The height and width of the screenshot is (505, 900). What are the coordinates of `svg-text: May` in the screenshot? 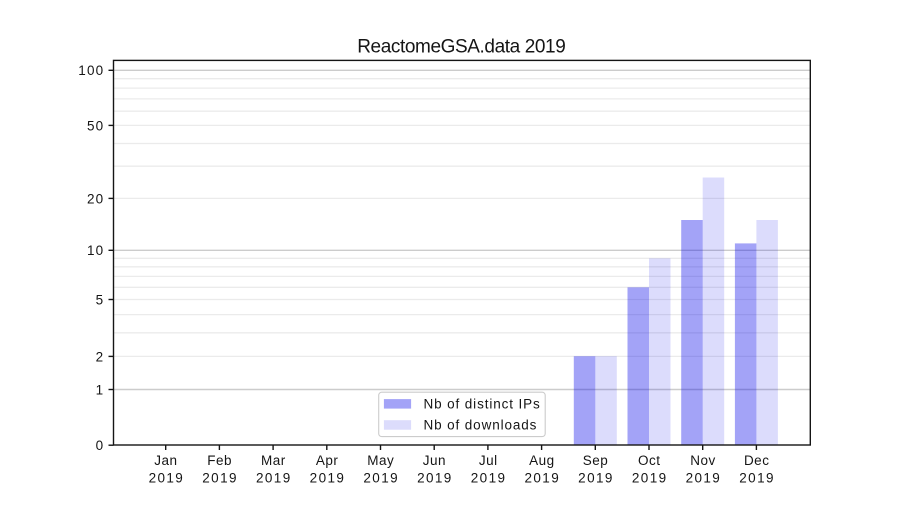 It's located at (380, 460).